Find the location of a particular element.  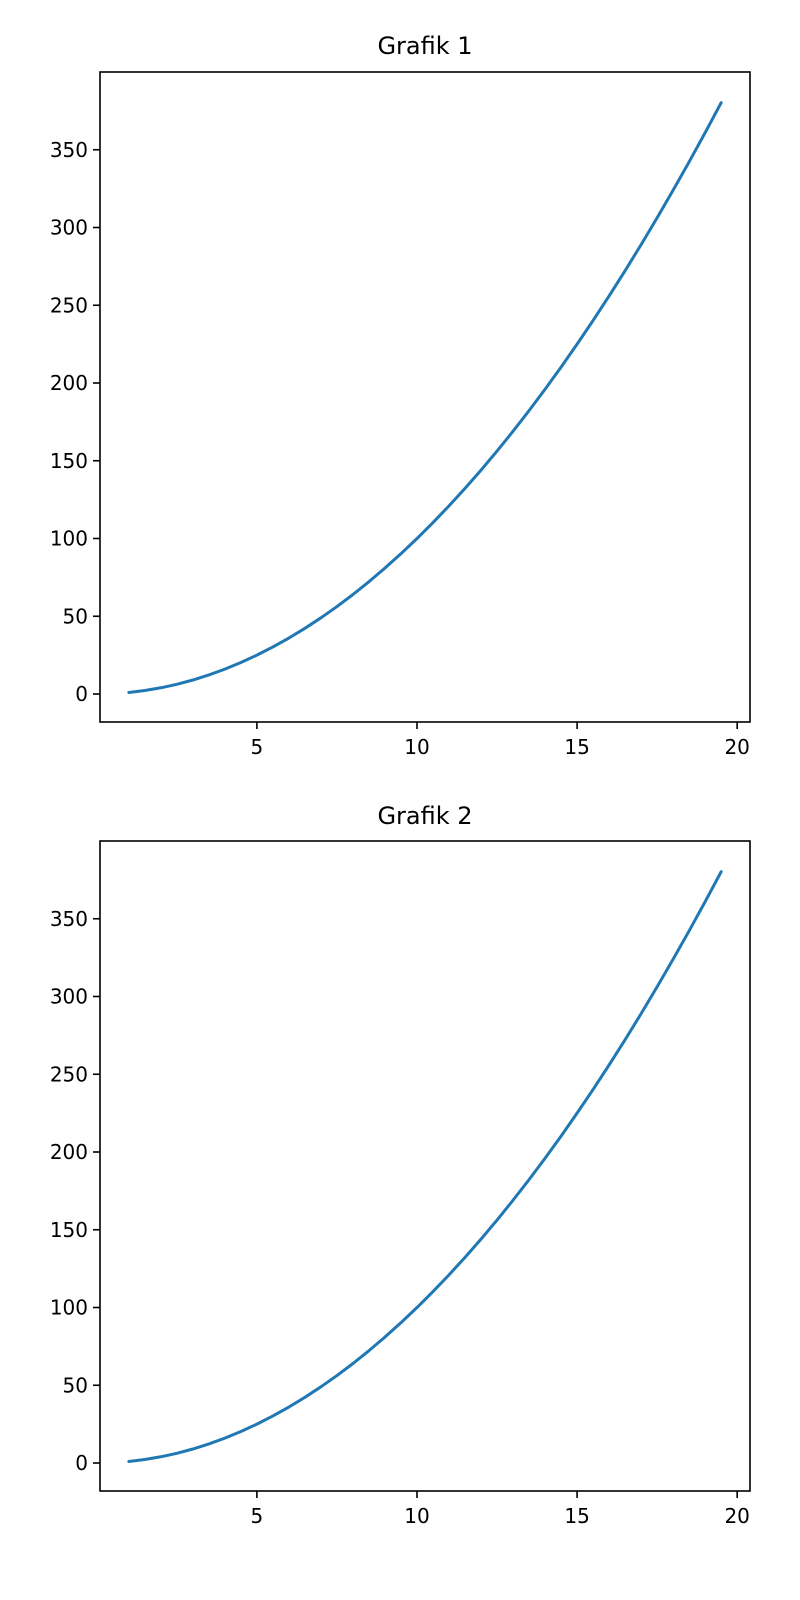

chart-title: Grafik 1 is located at coordinates (424, 46).